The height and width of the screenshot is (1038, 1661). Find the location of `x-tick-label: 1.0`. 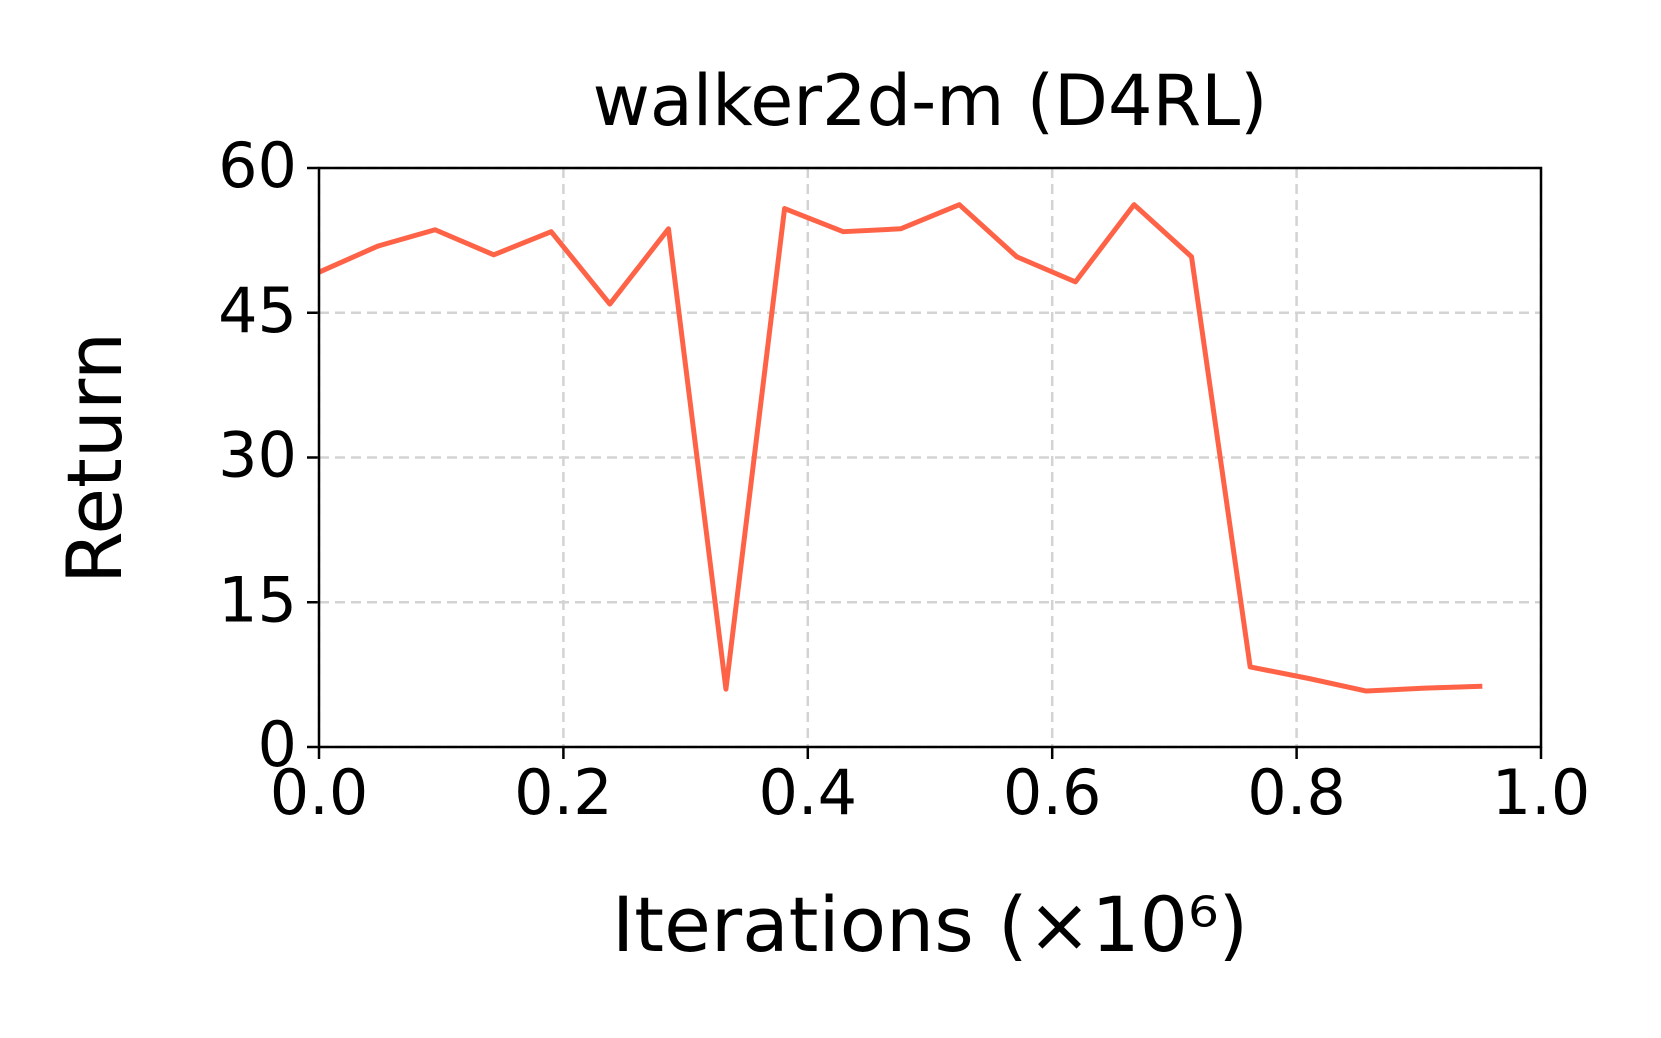

x-tick-label: 1.0 is located at coordinates (1541, 792).